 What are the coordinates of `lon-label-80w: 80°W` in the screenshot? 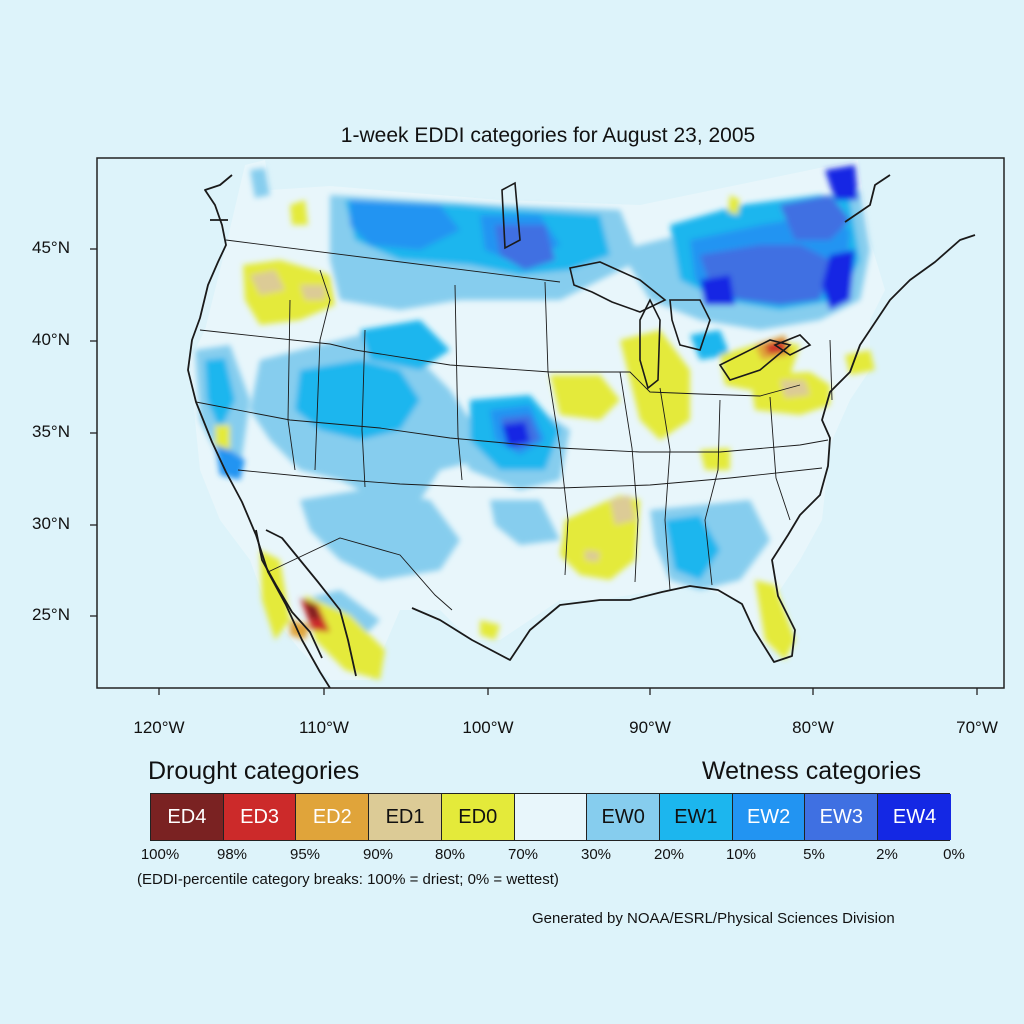 It's located at (813, 727).